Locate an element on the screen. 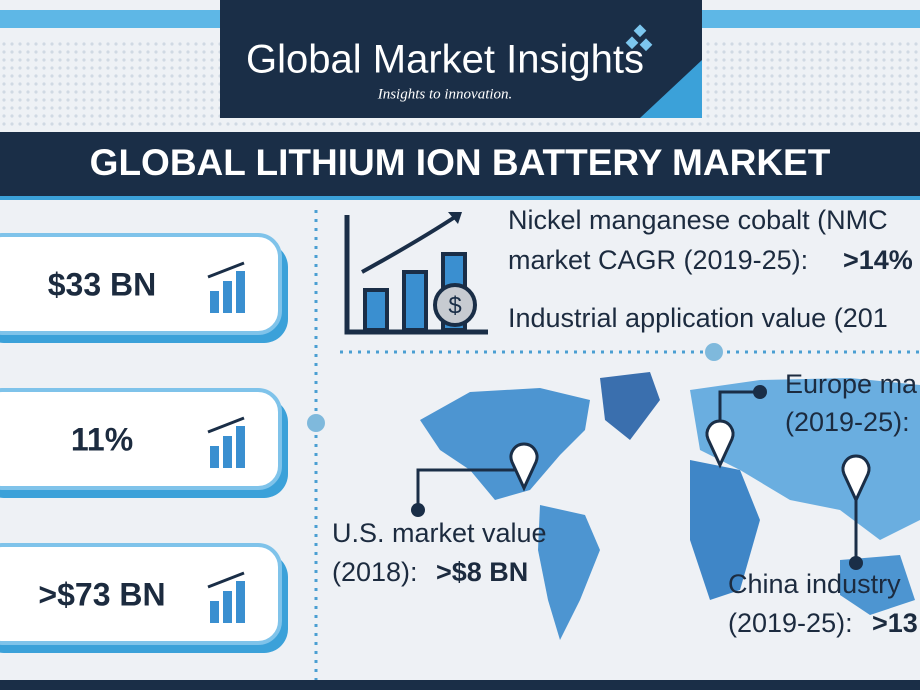 This screenshot has height=695, width=920. europe-line2: (2019-25): is located at coordinates (847, 422).